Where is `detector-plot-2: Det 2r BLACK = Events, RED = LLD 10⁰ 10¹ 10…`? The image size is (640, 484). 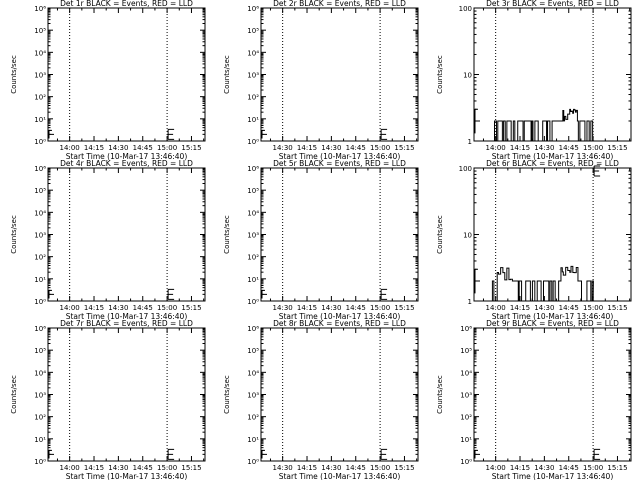 detector-plot-2: Det 2r BLACK = Events, RED = LLD 10⁰ 10¹ 10… is located at coordinates (321, 80).